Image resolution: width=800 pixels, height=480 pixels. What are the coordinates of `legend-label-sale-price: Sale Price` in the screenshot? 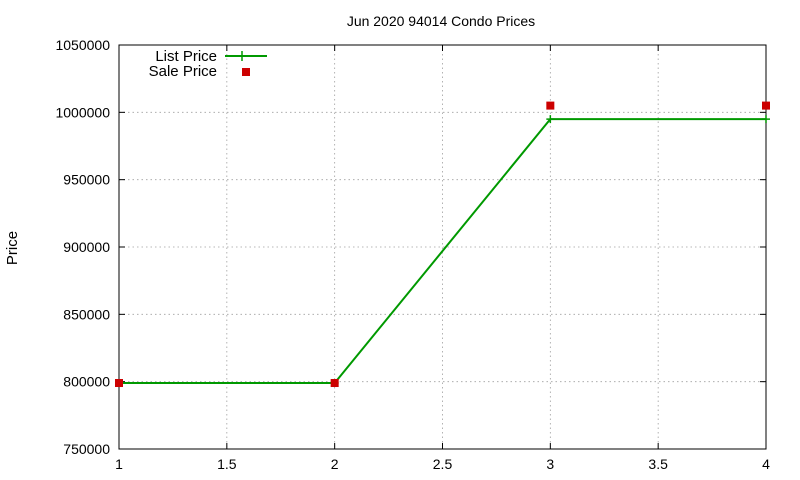 It's located at (183, 71).